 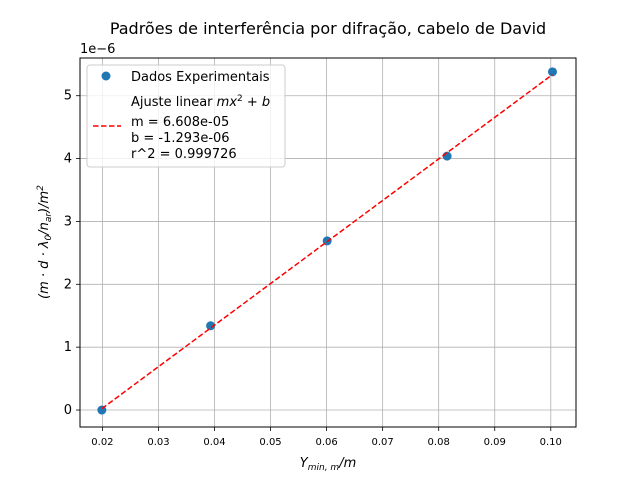 I want to click on x-axis-label-sub: min, m, so click(x=324, y=468).